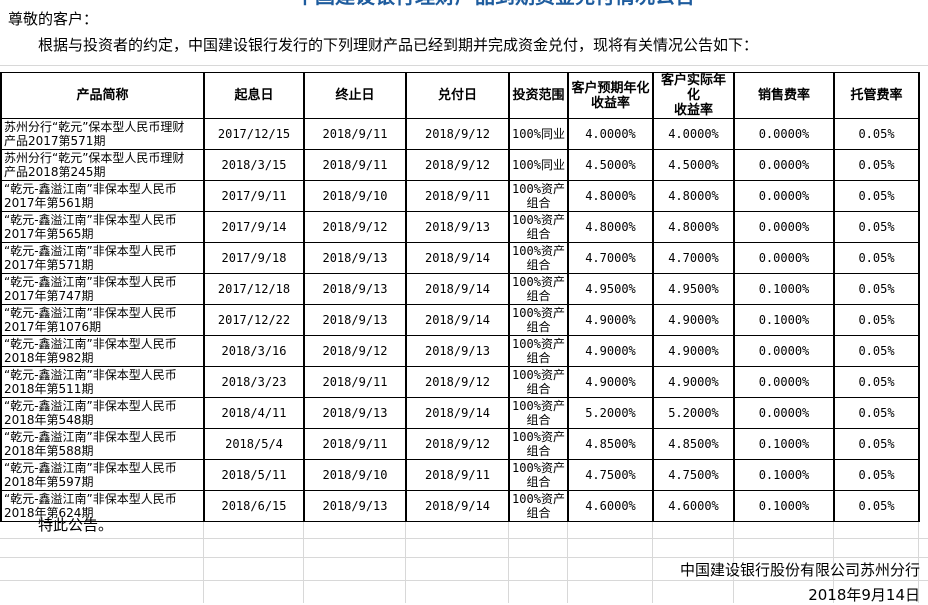 The image size is (928, 605). What do you see at coordinates (254, 196) in the screenshot?
I see `table-cell: 2017/9/11` at bounding box center [254, 196].